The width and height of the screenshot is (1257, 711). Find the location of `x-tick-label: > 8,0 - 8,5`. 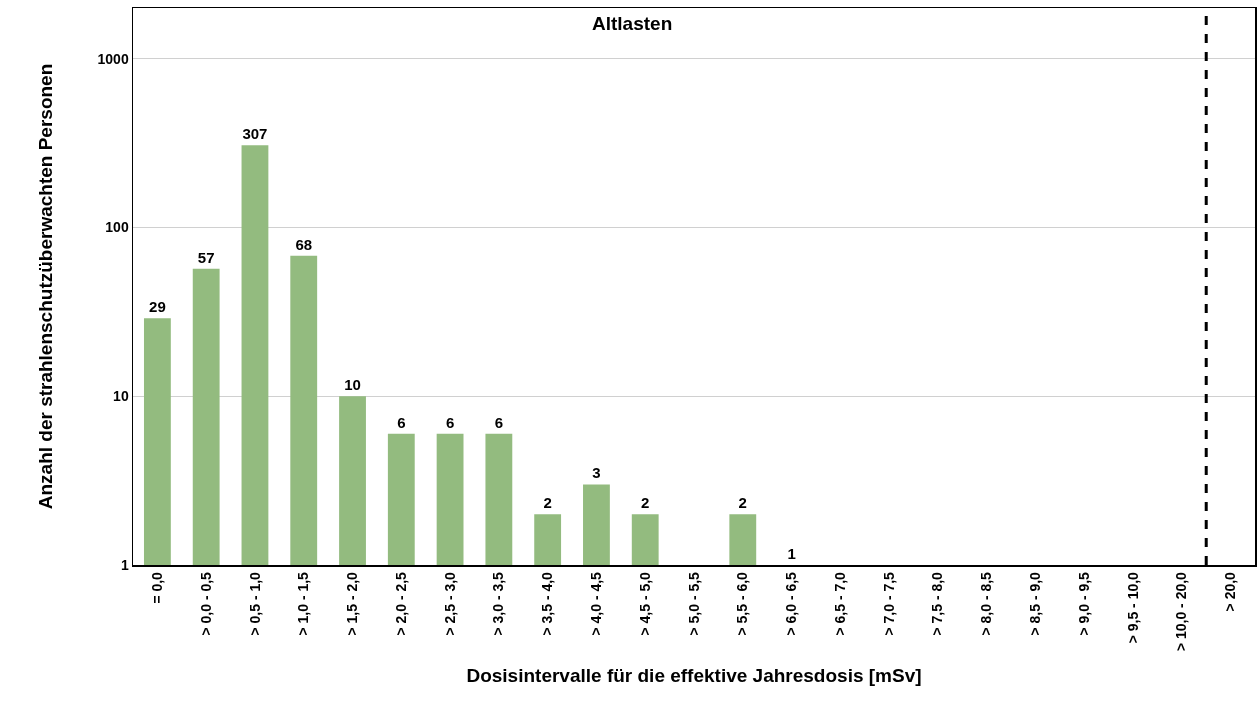

x-tick-label: > 8,0 - 8,5 is located at coordinates (986, 603).